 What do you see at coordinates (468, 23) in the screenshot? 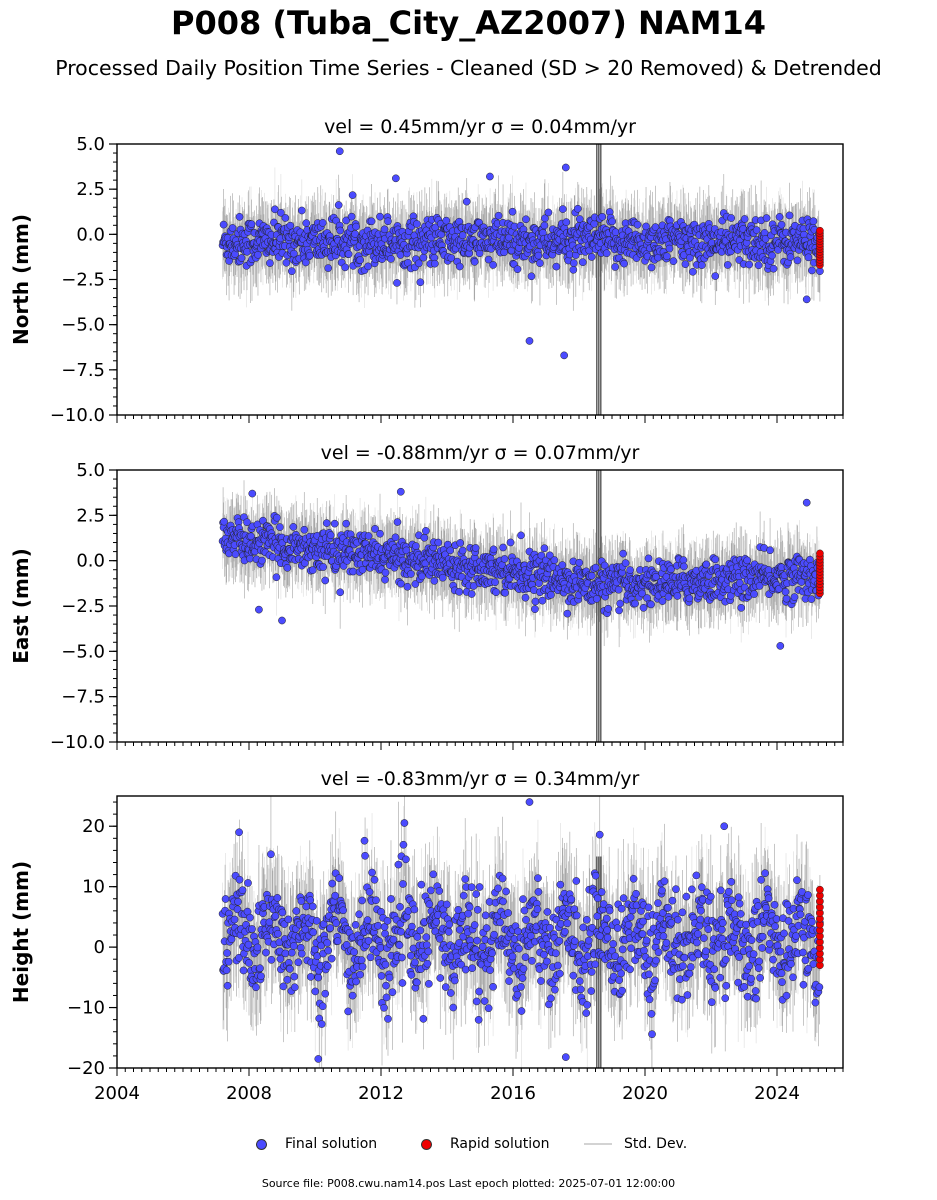
I see `chart-title: P008 (Tuba_City_AZ2007) NAM14` at bounding box center [468, 23].